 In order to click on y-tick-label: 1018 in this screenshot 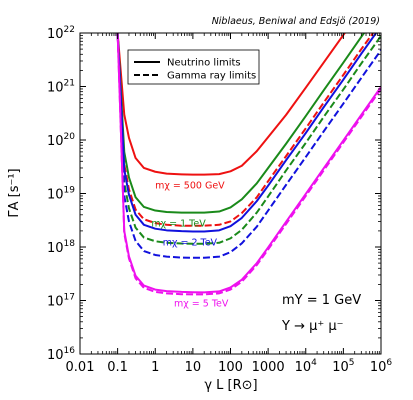, I will do `click(61, 247)`.